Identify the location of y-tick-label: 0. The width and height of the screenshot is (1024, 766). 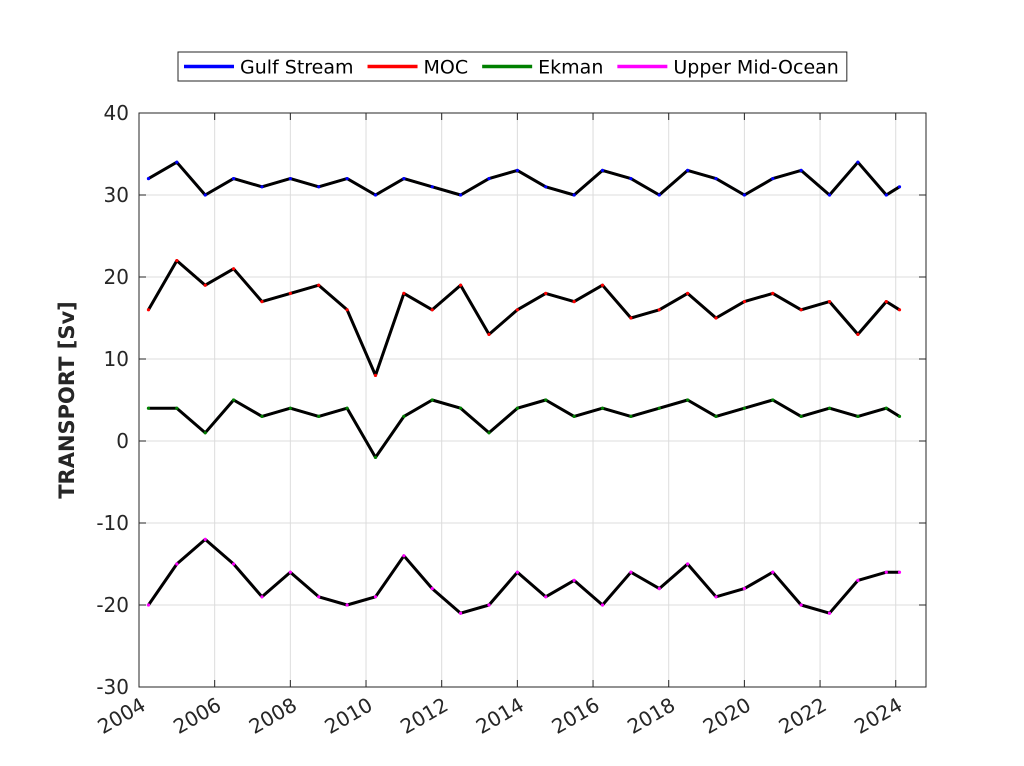
(122, 441).